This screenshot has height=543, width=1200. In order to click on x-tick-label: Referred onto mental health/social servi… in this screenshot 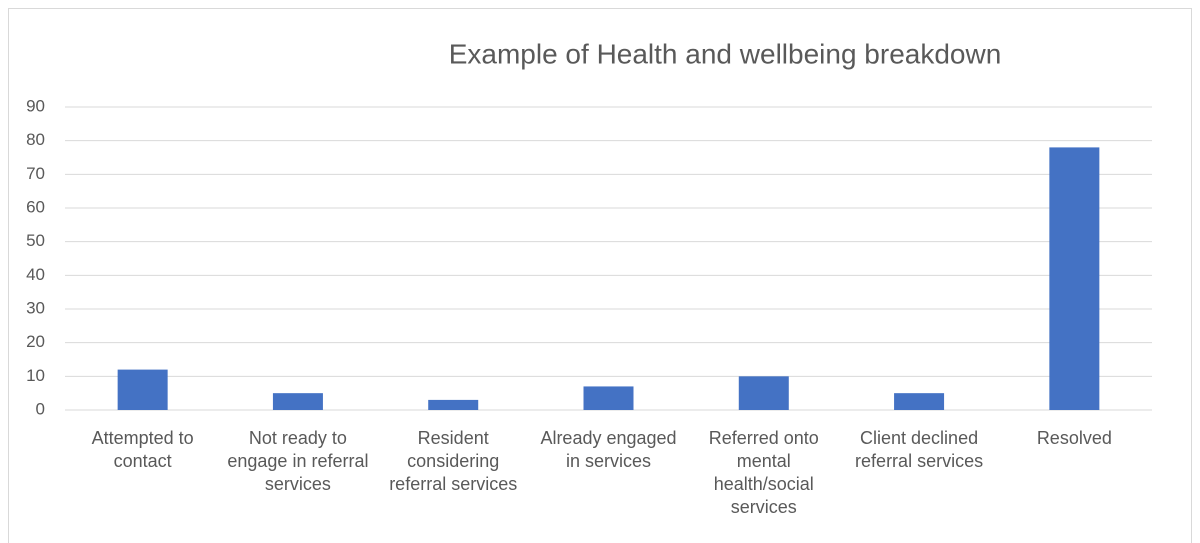, I will do `click(763, 472)`.